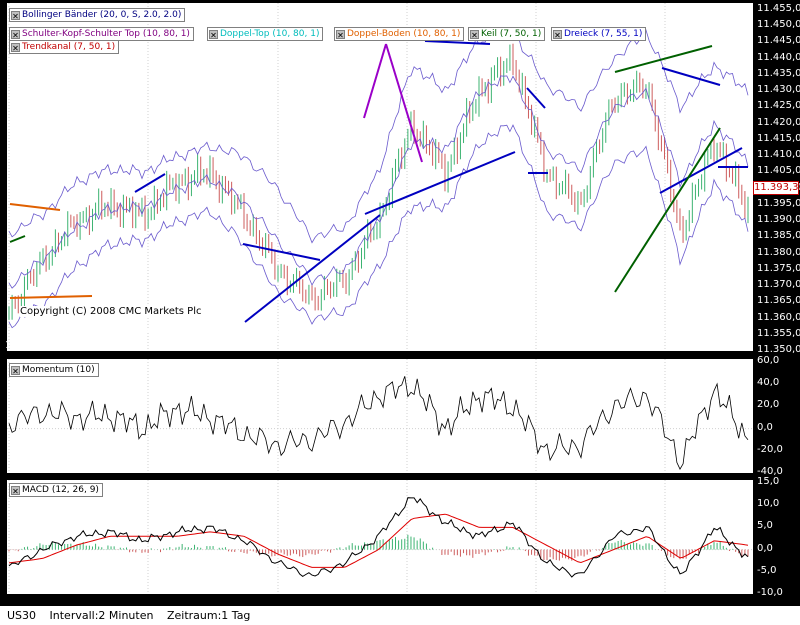 The width and height of the screenshot is (800, 625). Describe the element at coordinates (768, 405) in the screenshot. I see `momentum-ytick: 20,0` at that location.